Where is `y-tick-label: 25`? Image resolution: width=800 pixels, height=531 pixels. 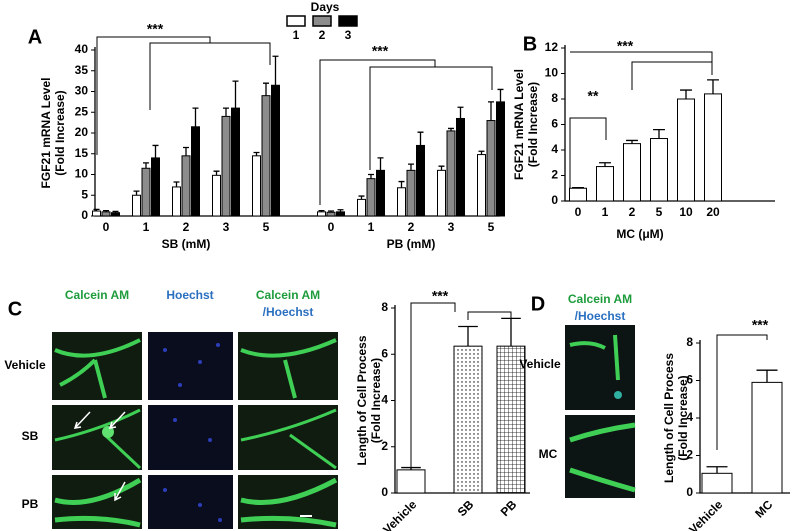 y-tick-label: 25 is located at coordinates (82, 111).